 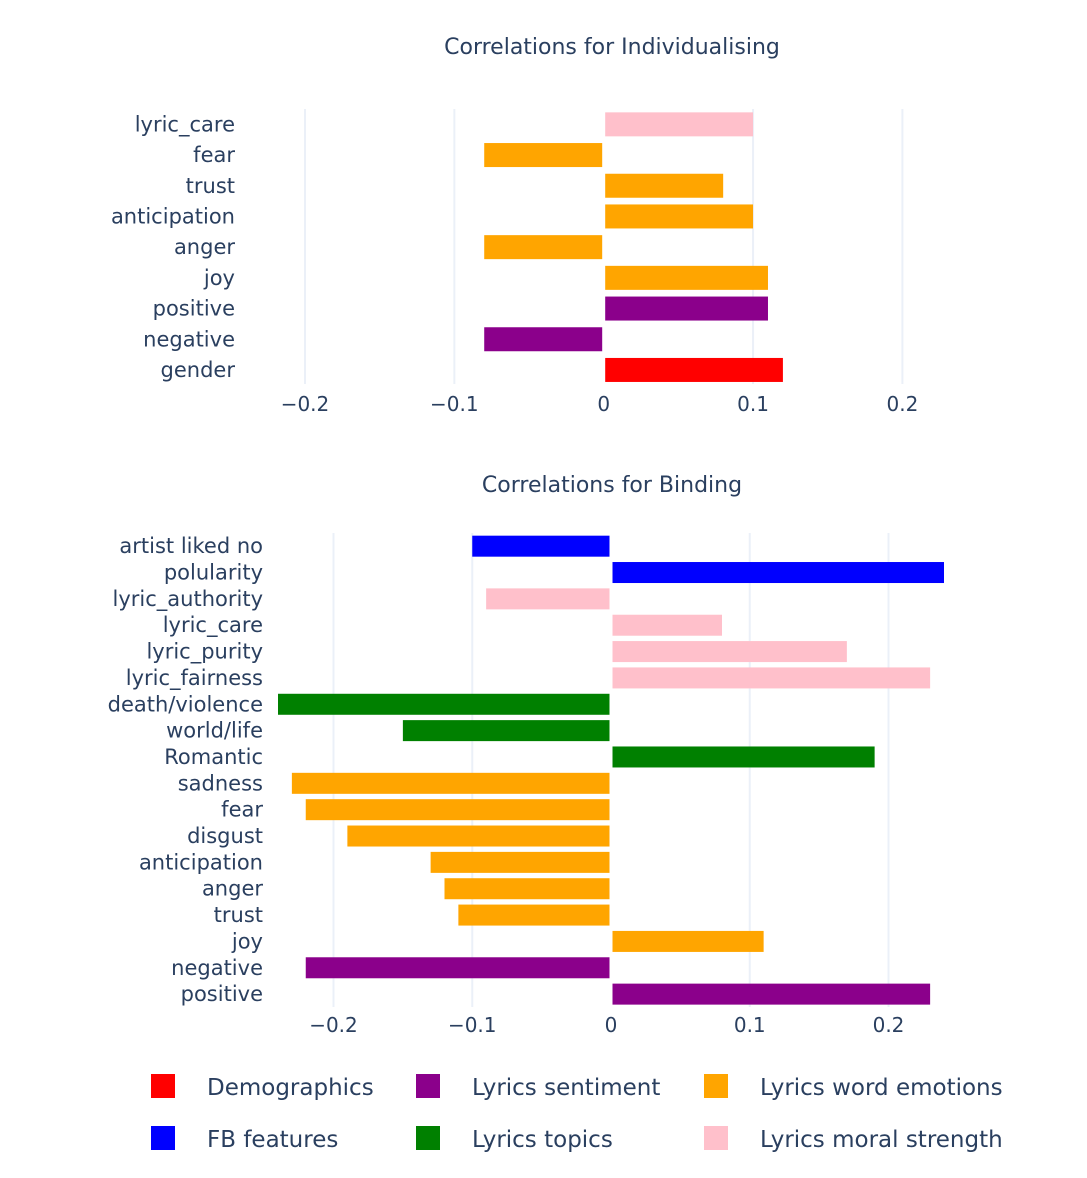 I want to click on legend-label: Demographics, so click(x=290, y=1088).